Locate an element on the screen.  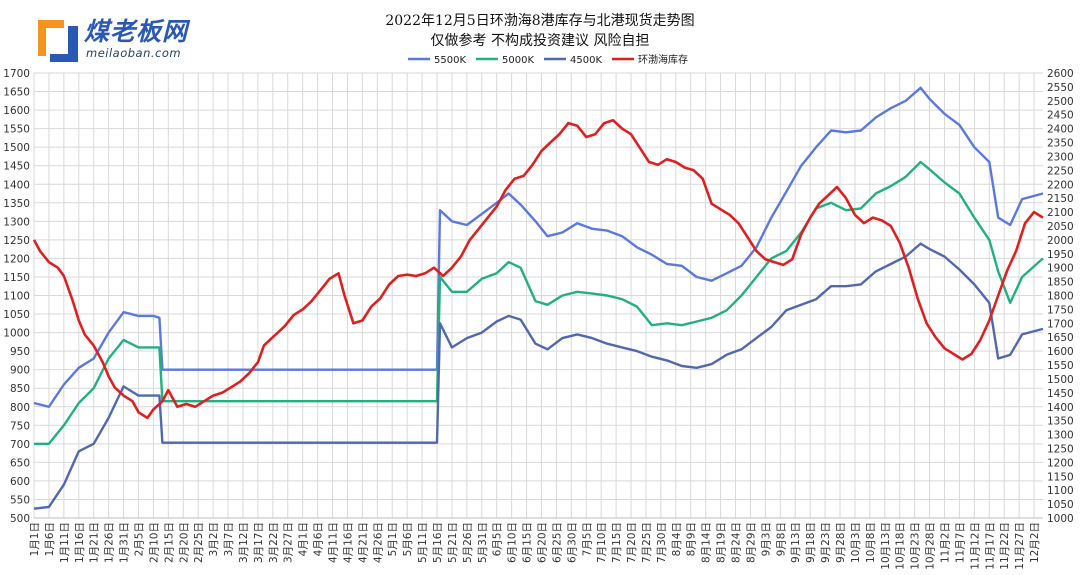
legend-label: 5000K is located at coordinates (518, 60).